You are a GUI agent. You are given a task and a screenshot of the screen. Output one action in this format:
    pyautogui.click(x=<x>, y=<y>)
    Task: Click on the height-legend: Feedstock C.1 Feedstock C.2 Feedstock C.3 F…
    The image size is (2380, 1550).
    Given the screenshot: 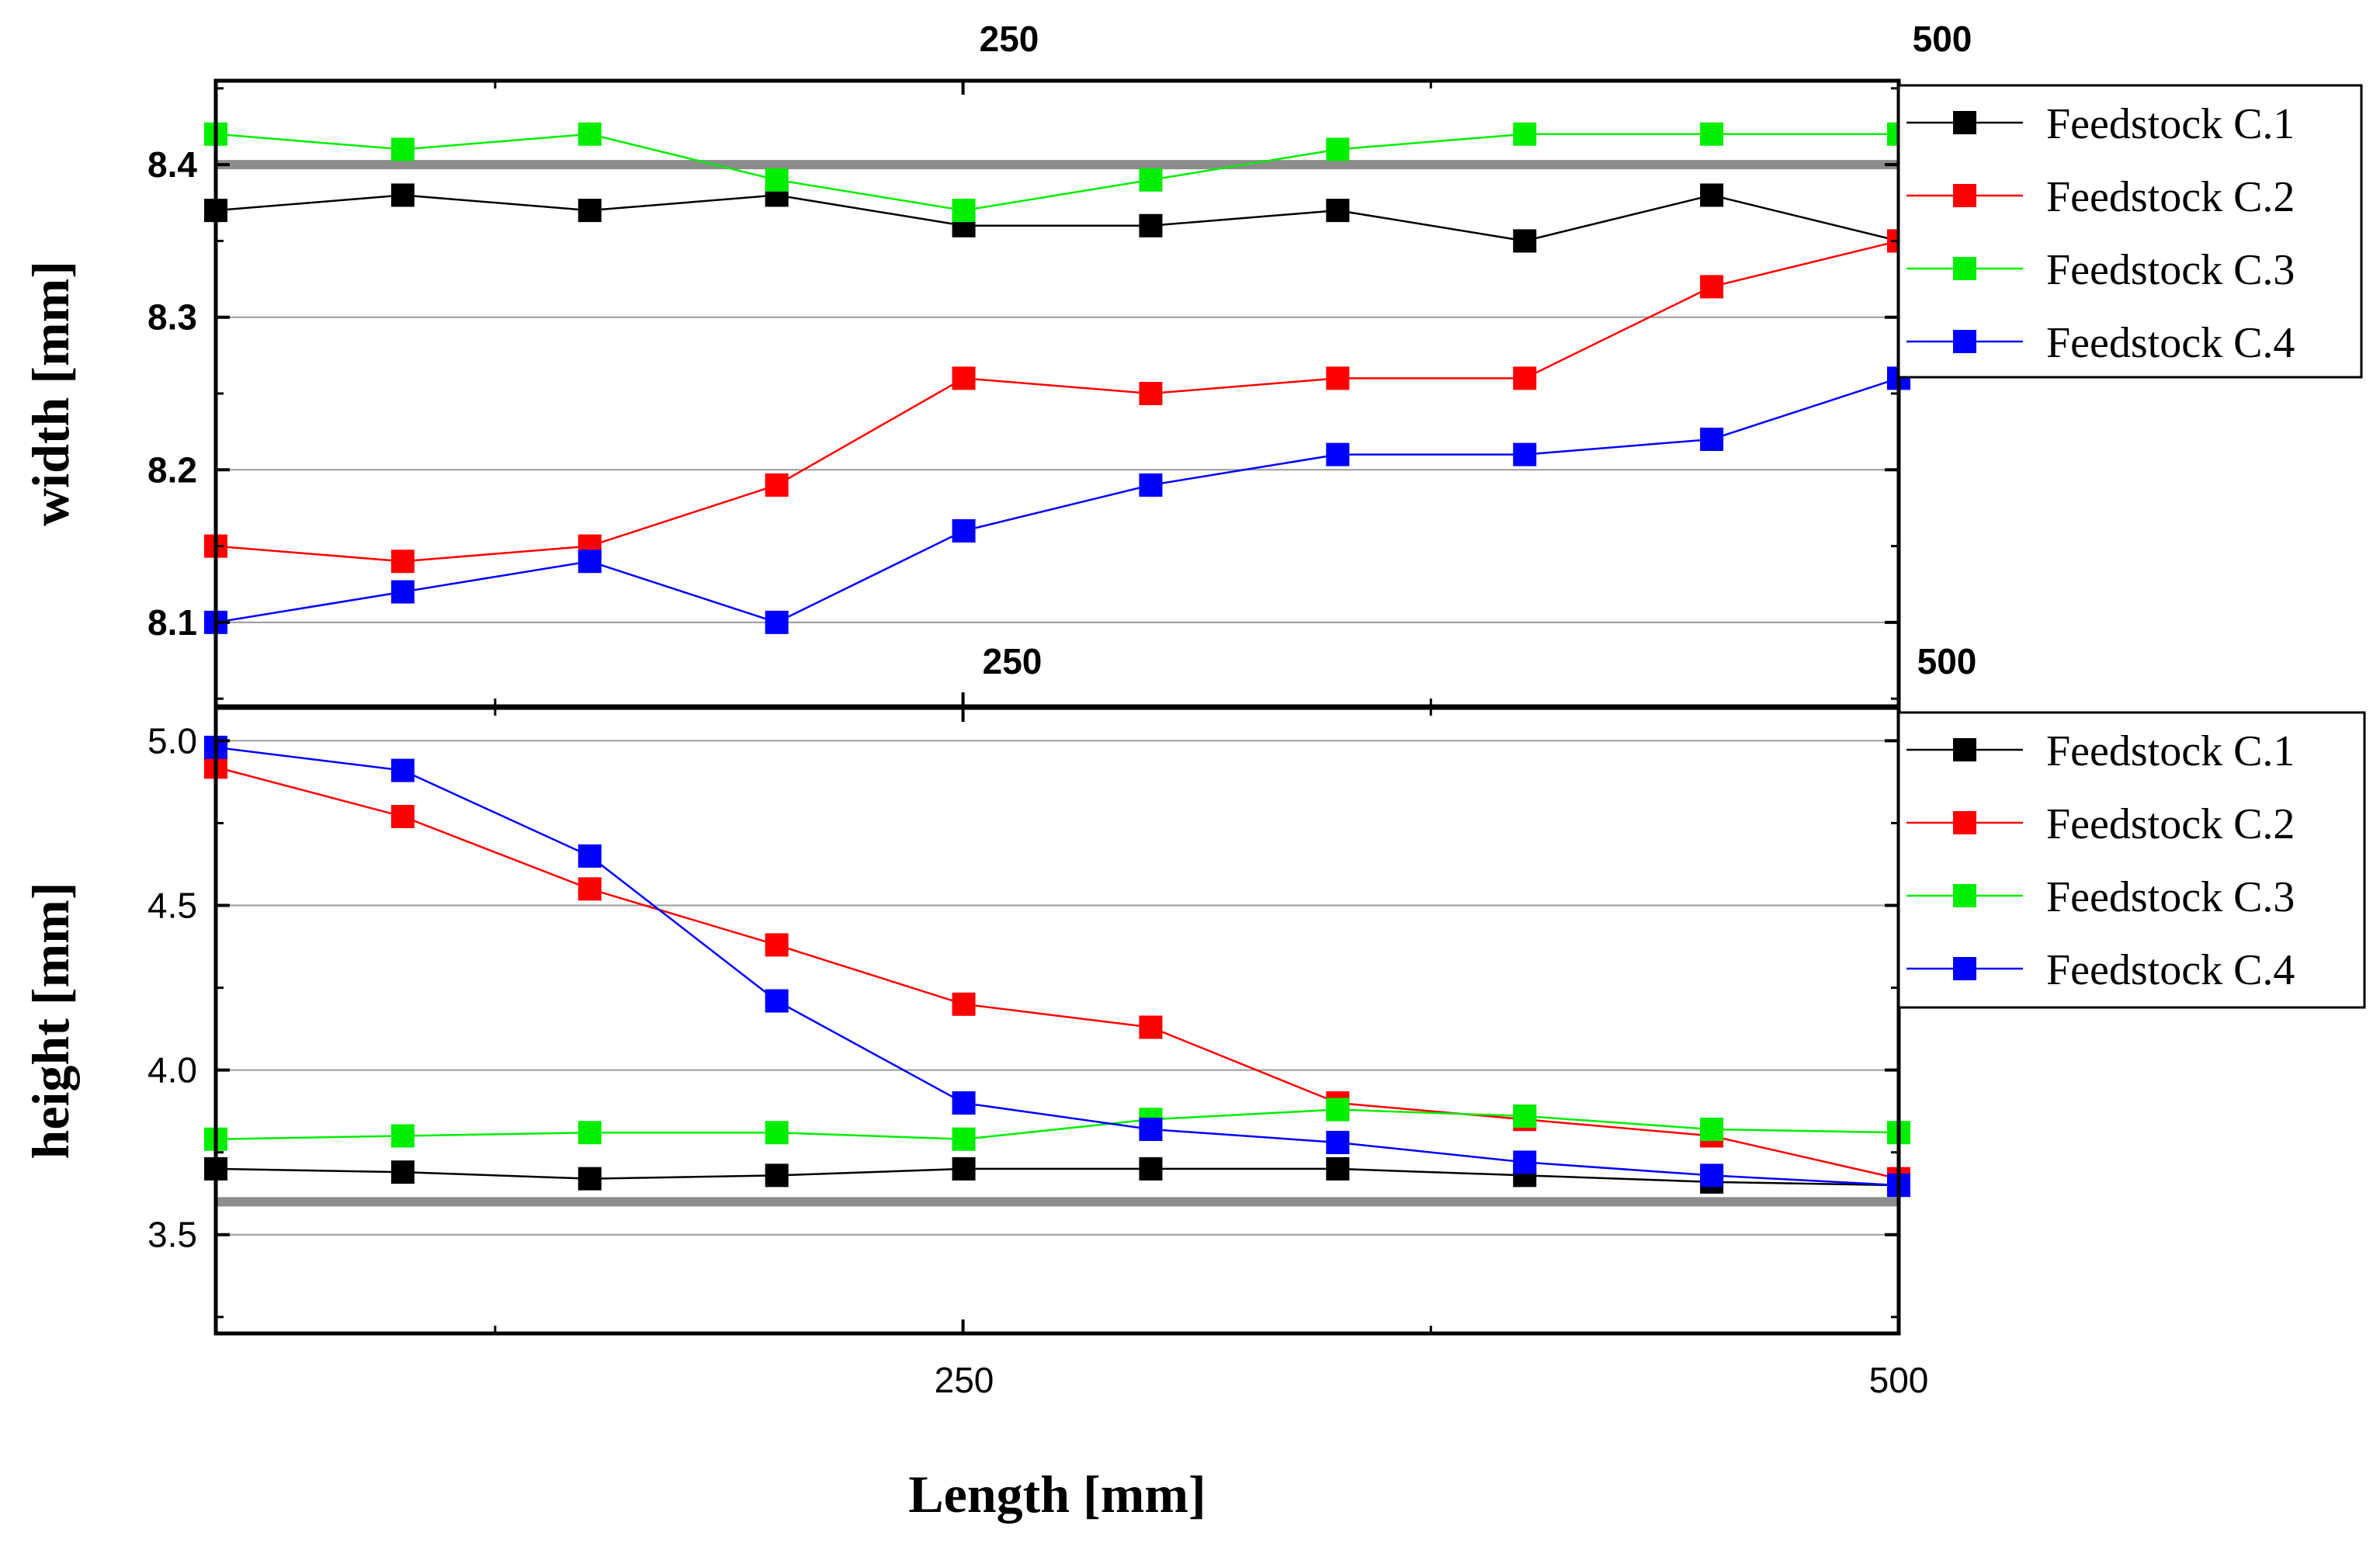 What is the action you would take?
    pyautogui.click(x=2131, y=860)
    